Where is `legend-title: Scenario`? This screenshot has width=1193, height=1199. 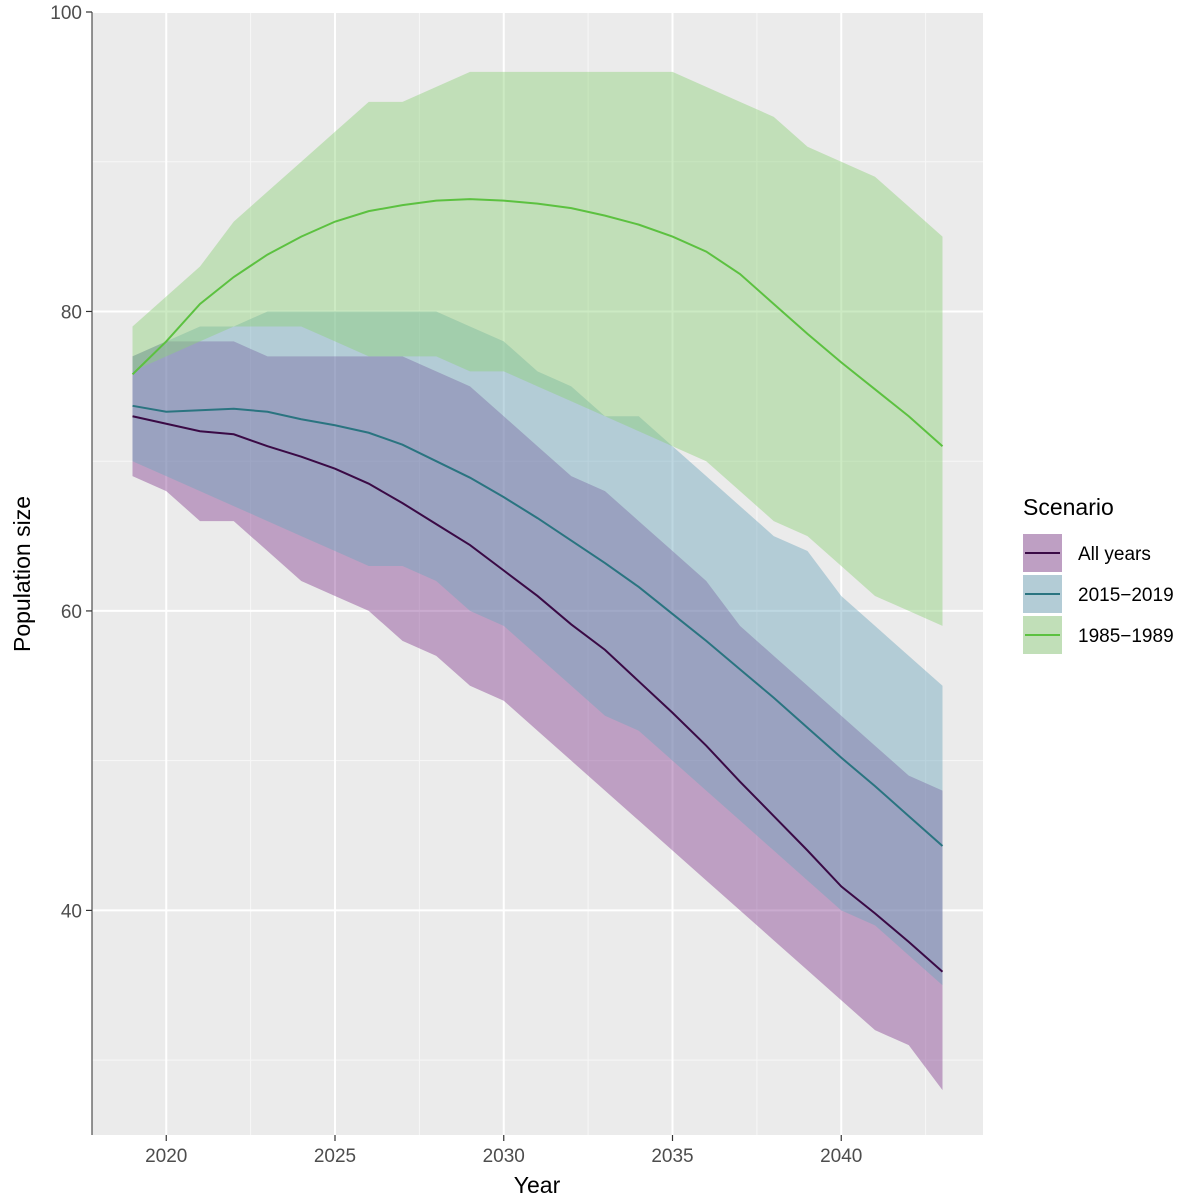 legend-title: Scenario is located at coordinates (1068, 507).